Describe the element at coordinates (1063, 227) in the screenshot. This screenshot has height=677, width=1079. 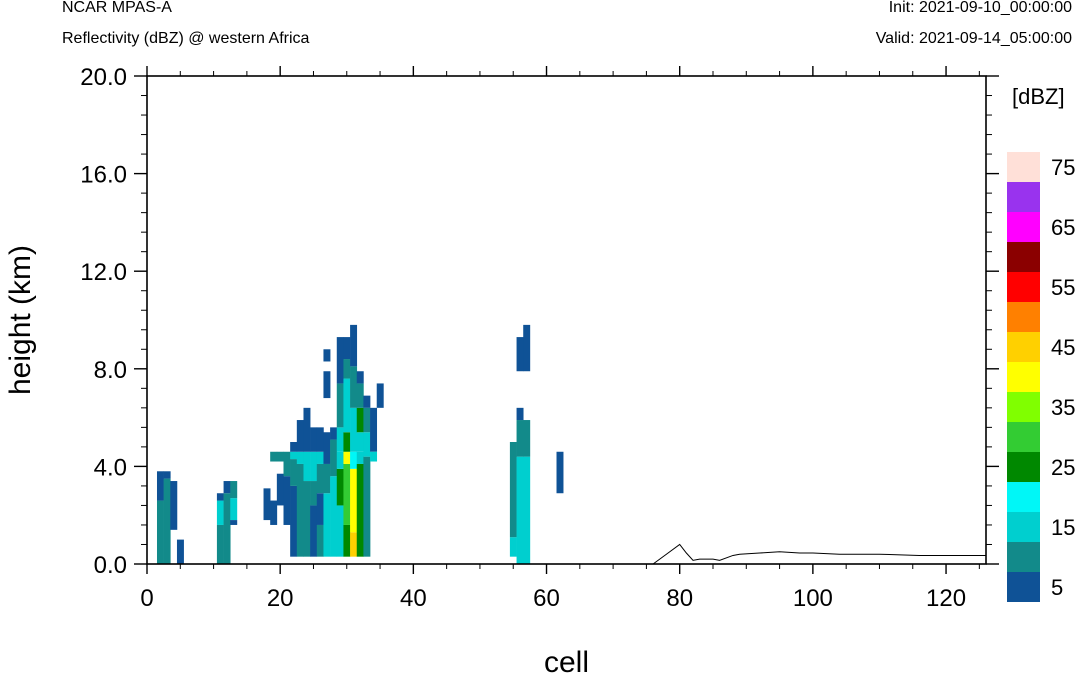
I see `colorbar-label: 65` at that location.